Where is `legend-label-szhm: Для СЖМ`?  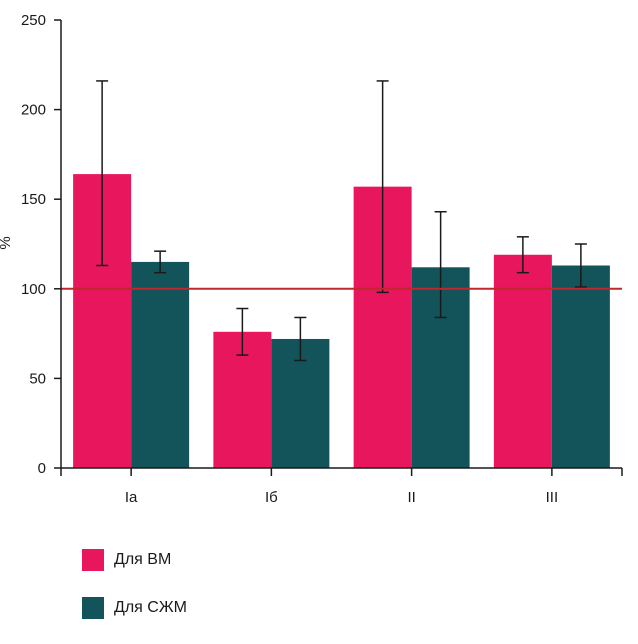
legend-label-szhm: Для СЖМ is located at coordinates (150, 607).